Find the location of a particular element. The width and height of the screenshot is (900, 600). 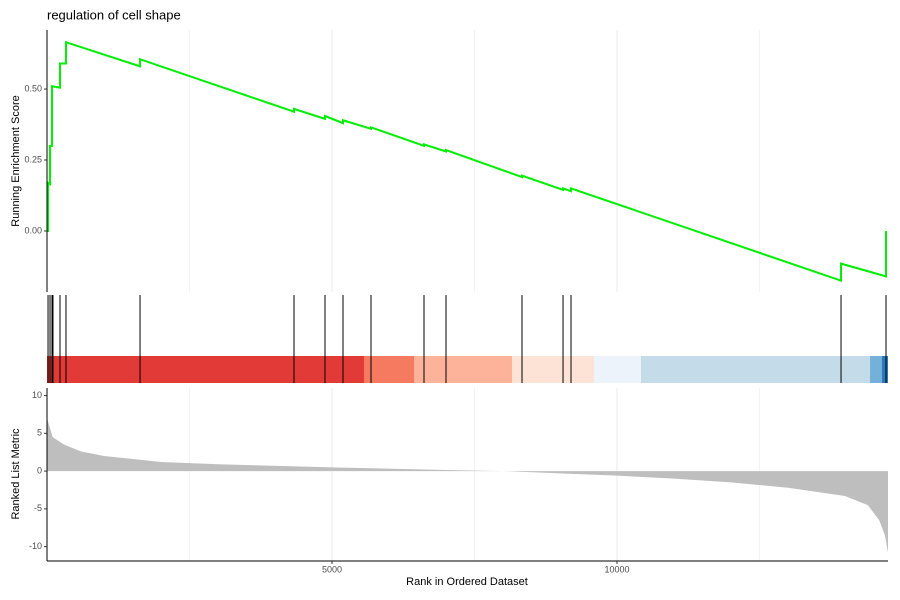

y-tick-label: -5 is located at coordinates (38, 508).